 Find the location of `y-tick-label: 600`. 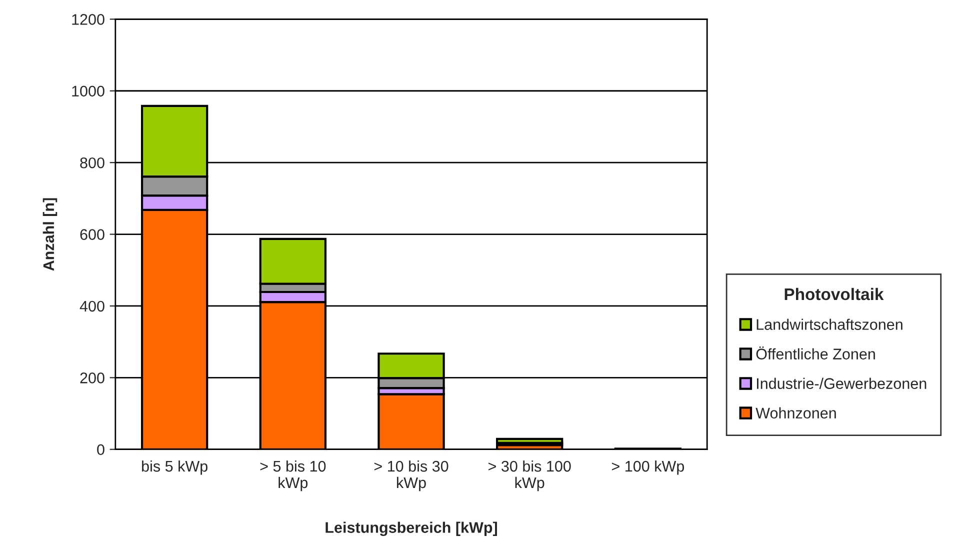

y-tick-label: 600 is located at coordinates (92, 234).